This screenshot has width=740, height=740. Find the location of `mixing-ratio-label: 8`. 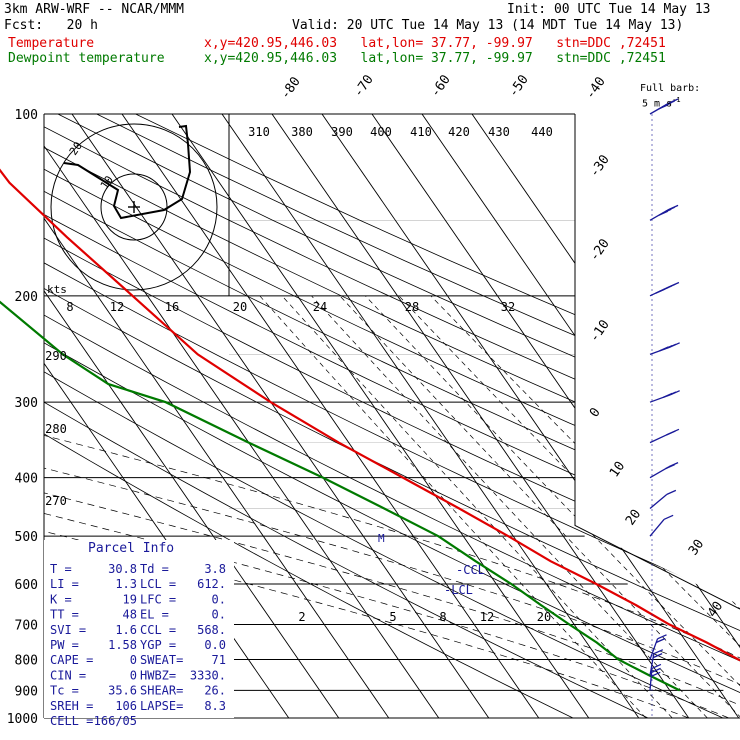

mixing-ratio-label: 8 is located at coordinates (69, 307).